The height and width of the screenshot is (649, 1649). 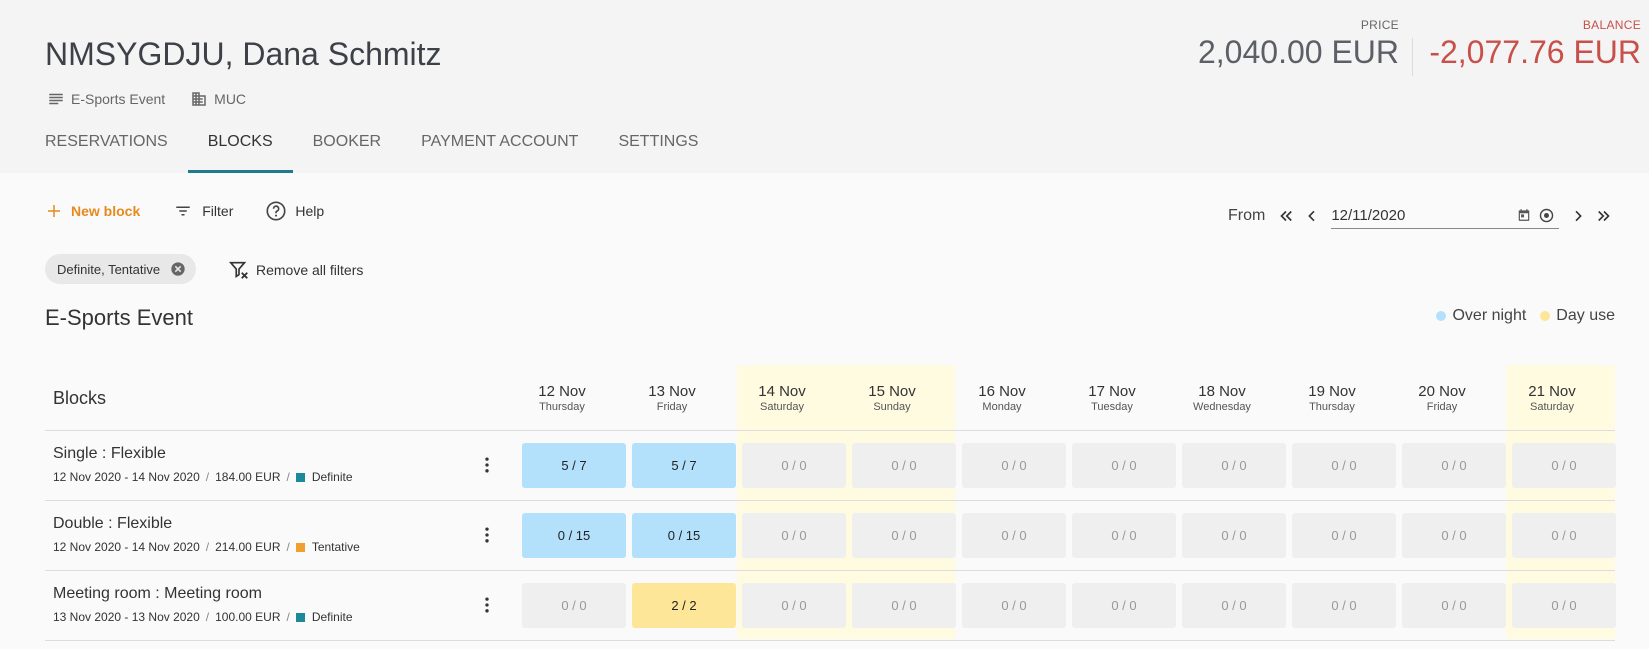 What do you see at coordinates (199, 99) in the screenshot?
I see `building-icon` at bounding box center [199, 99].